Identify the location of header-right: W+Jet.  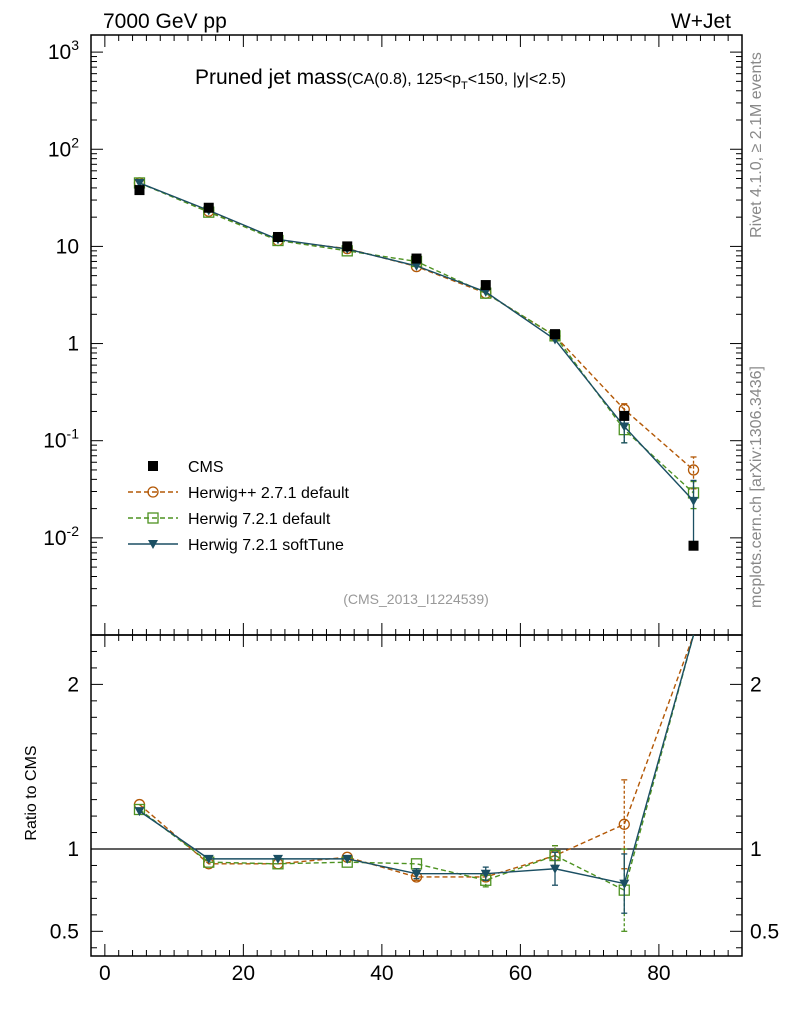
(701, 21).